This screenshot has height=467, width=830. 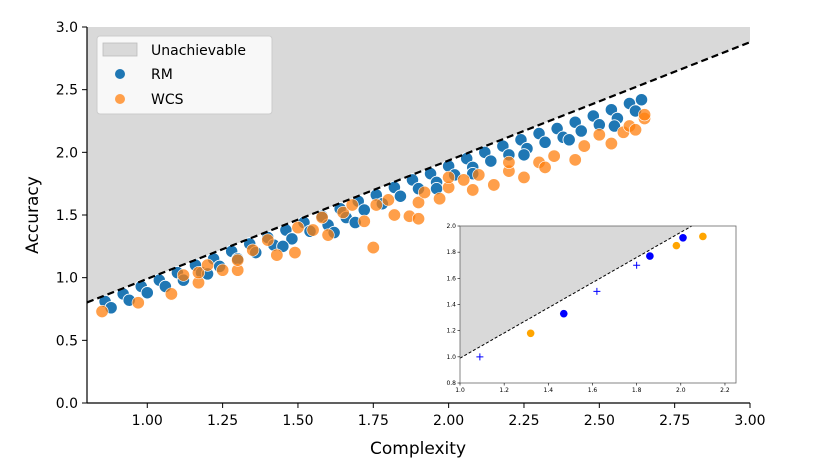 I want to click on x-tick-label: 1.25, so click(x=222, y=421).